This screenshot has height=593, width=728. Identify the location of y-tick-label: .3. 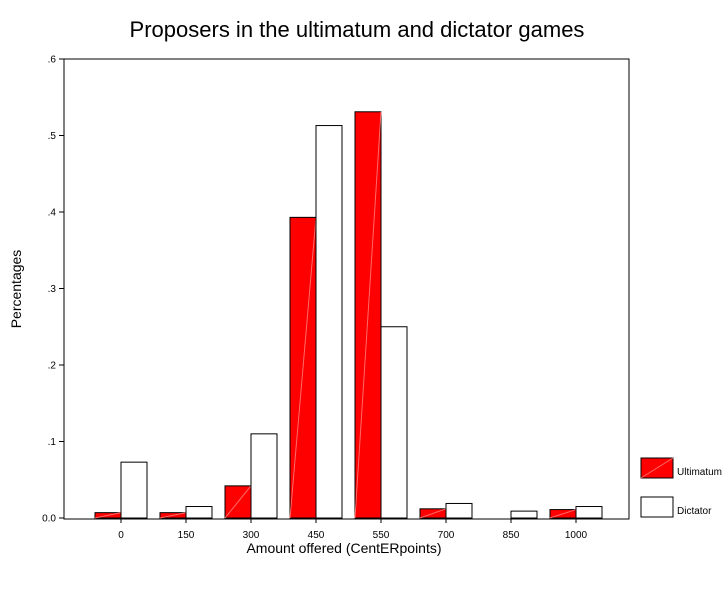
(52, 289).